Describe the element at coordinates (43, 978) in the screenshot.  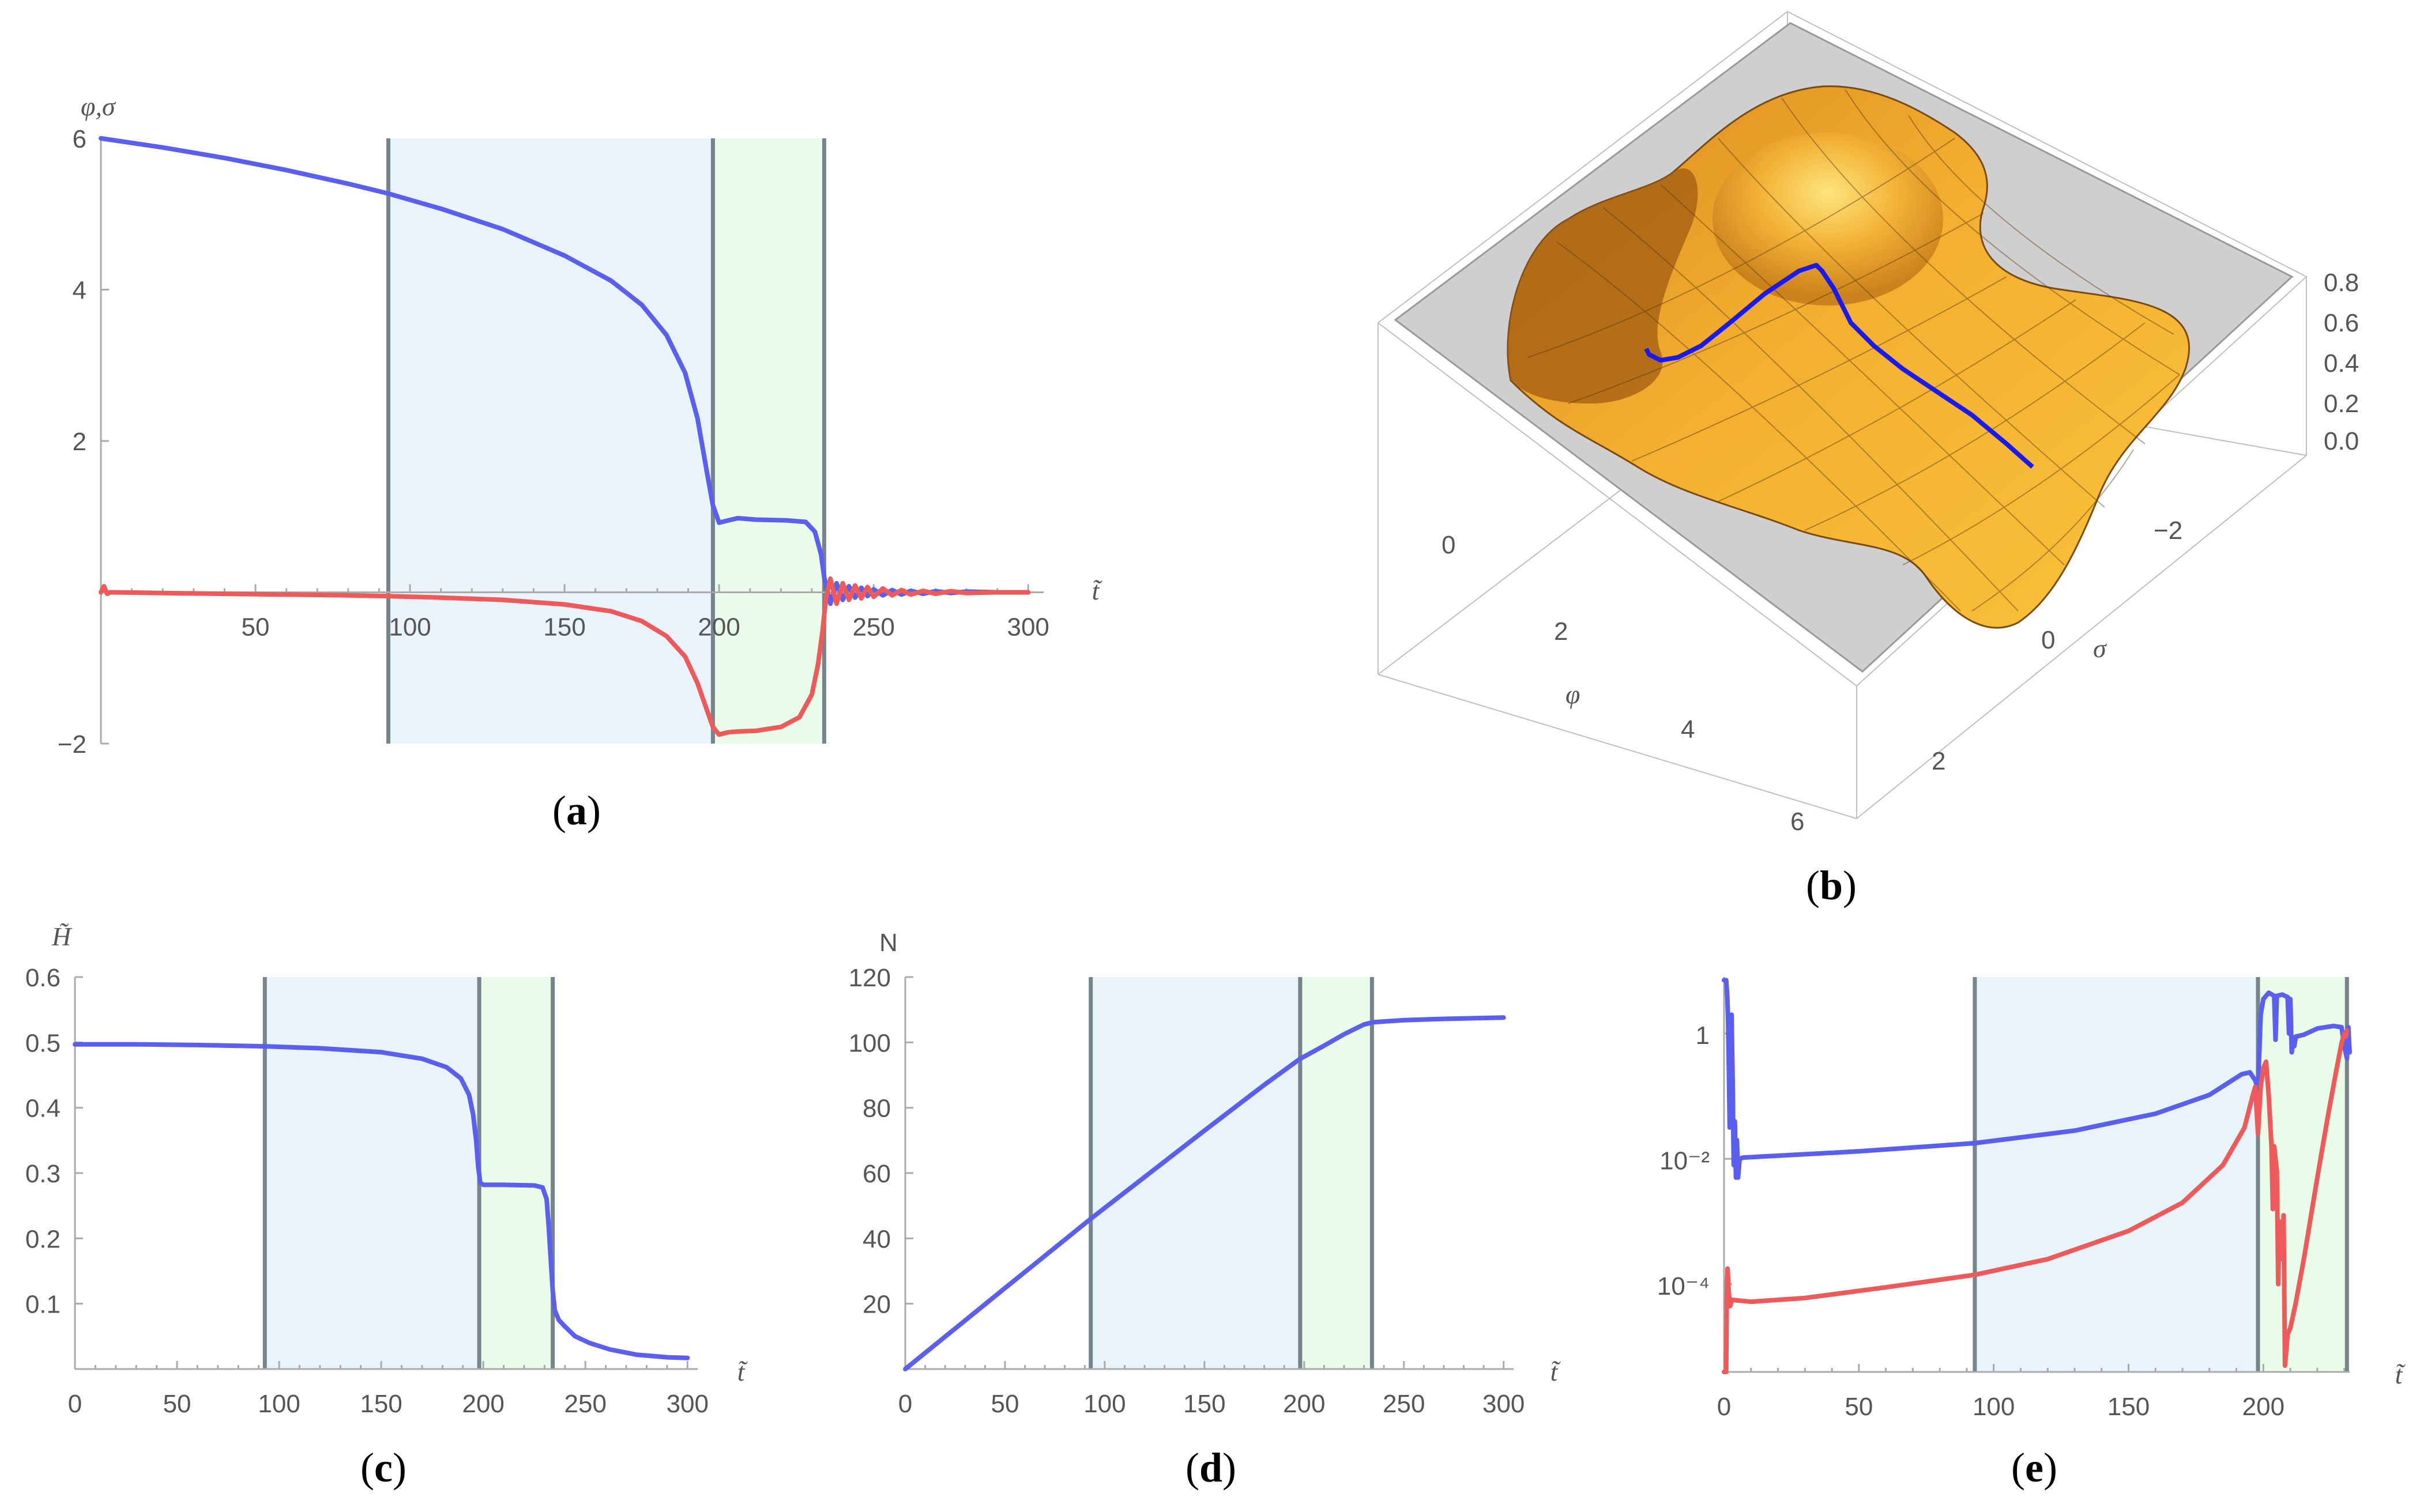
I see `y-tick-label: 0.6` at that location.